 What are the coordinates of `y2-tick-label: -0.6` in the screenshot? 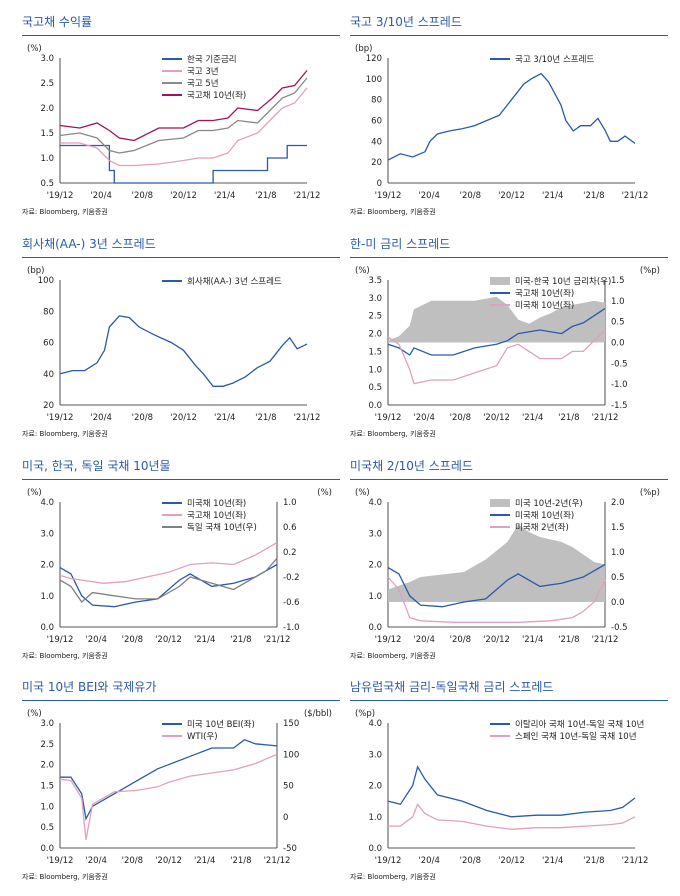 It's located at (291, 603).